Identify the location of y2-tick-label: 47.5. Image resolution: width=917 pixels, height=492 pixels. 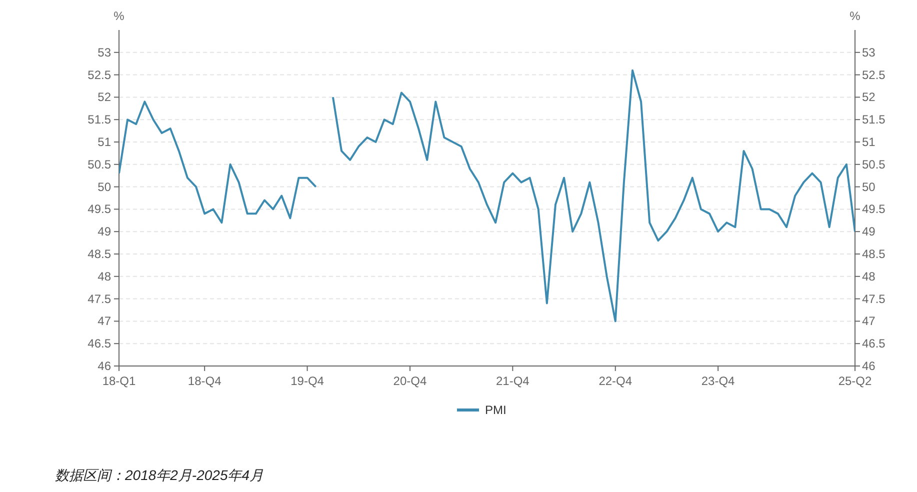
(874, 299).